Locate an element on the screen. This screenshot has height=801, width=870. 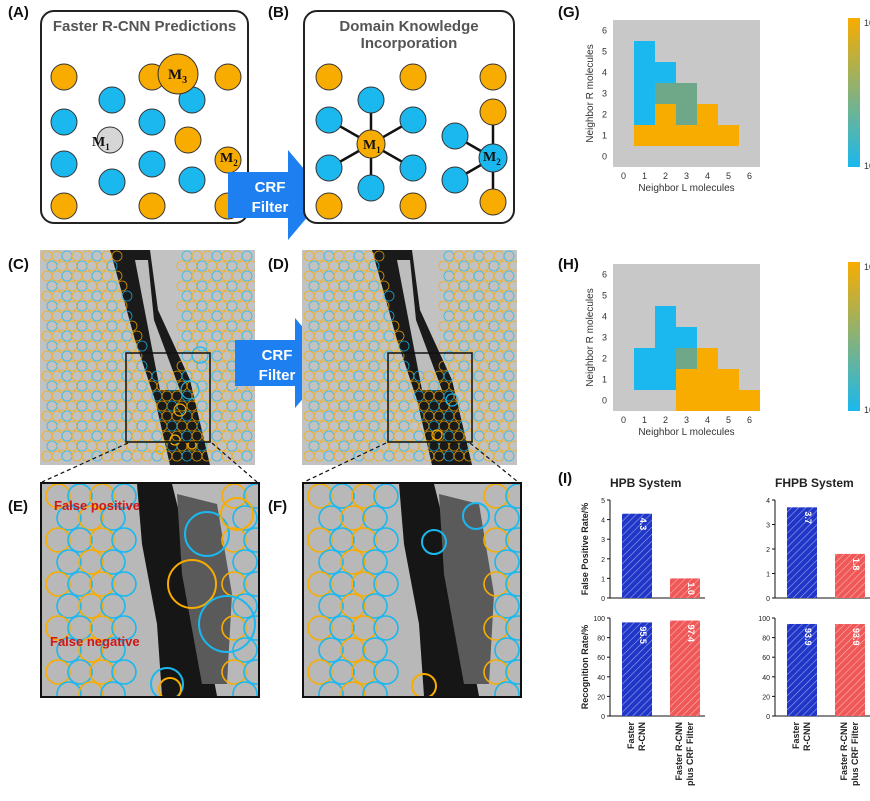
y-axis-label: False Positive Rate/% is located at coordinates (585, 549).